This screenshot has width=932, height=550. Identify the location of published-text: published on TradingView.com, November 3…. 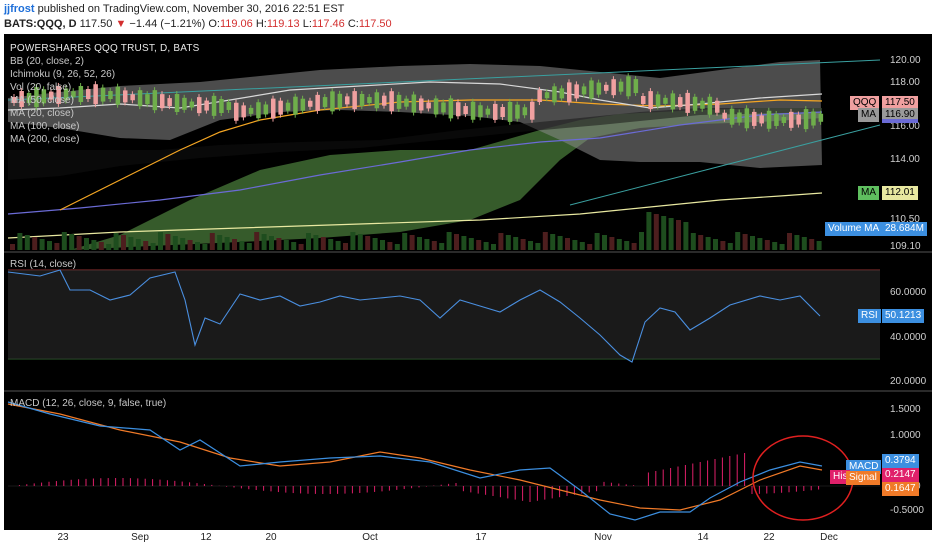
(189, 9).